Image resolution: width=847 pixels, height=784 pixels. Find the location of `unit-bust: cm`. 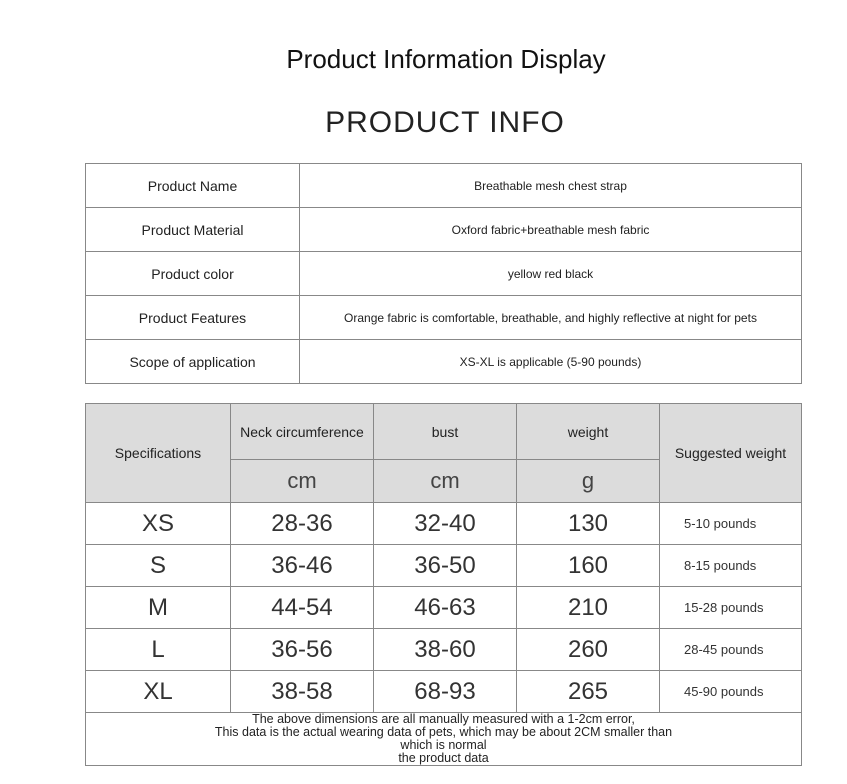

unit-bust: cm is located at coordinates (445, 481).